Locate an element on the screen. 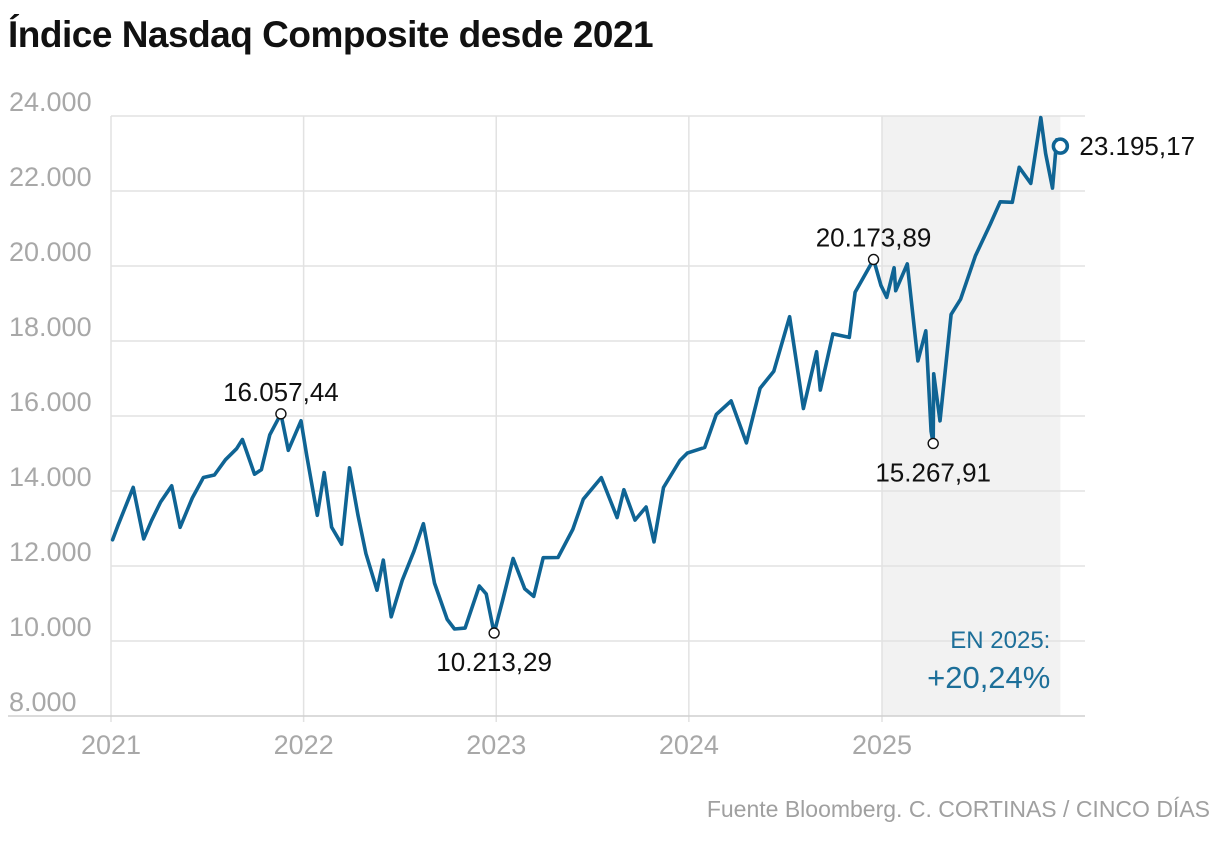 Image resolution: width=1220 pixels, height=842 pixels. x-tick-label: 2025 is located at coordinates (882, 745).